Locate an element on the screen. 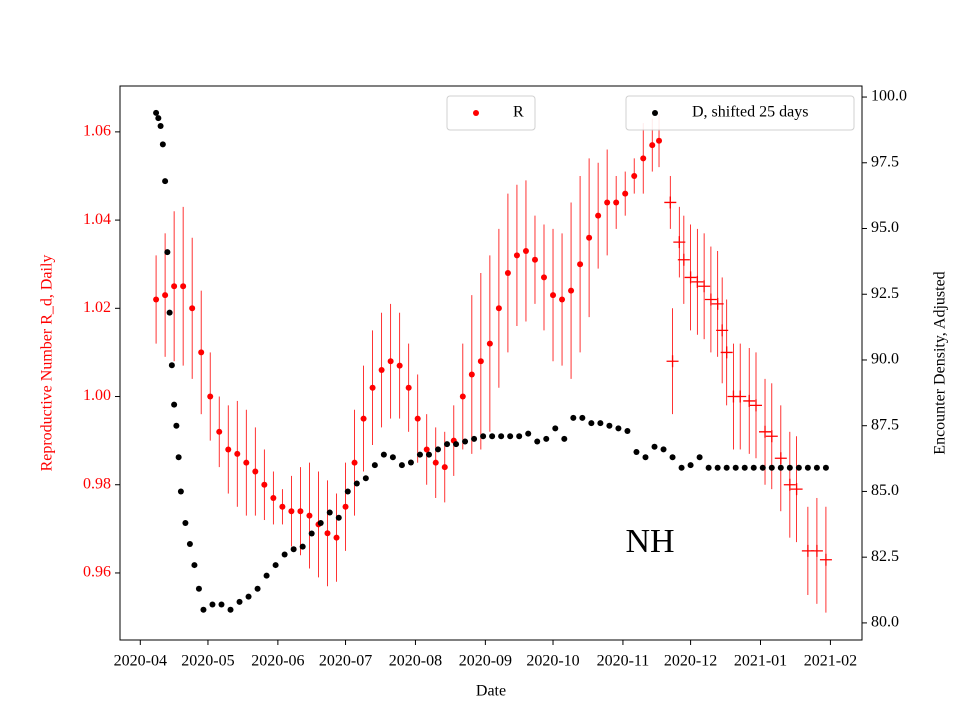 The image size is (960, 725). x-tick-label: 2020-09 is located at coordinates (485, 661).